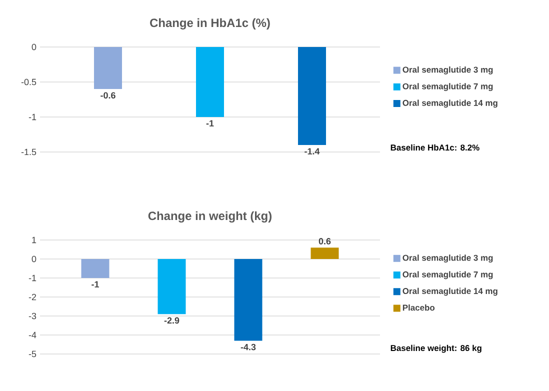 This screenshot has width=549, height=391. Describe the element at coordinates (435, 147) in the screenshot. I see `text: Baseline HbA1c: 8.2%` at that location.